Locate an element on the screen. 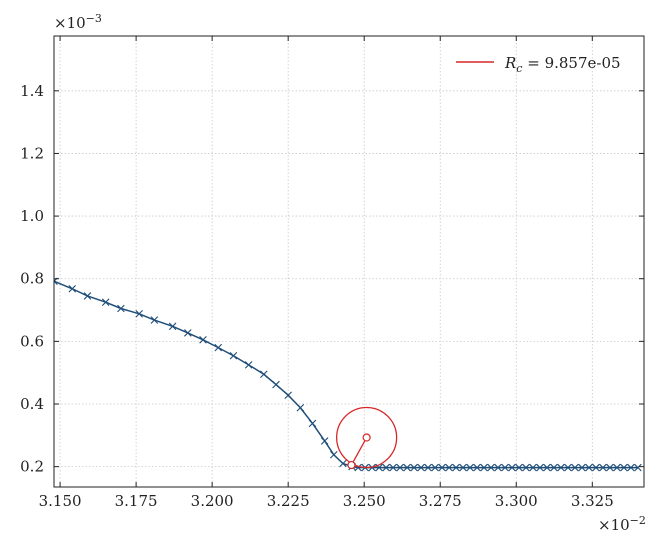 The height and width of the screenshot is (554, 664). x-tick-label: 3.250 is located at coordinates (364, 501).